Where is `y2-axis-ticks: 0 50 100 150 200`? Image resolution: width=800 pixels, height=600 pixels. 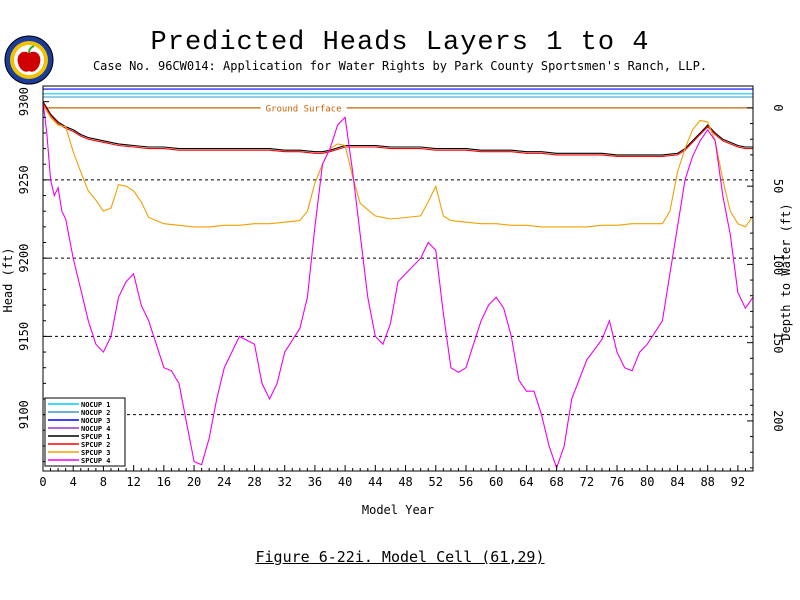
y2-axis-ticks: 0 50 100 150 200 is located at coordinates (766, 286).